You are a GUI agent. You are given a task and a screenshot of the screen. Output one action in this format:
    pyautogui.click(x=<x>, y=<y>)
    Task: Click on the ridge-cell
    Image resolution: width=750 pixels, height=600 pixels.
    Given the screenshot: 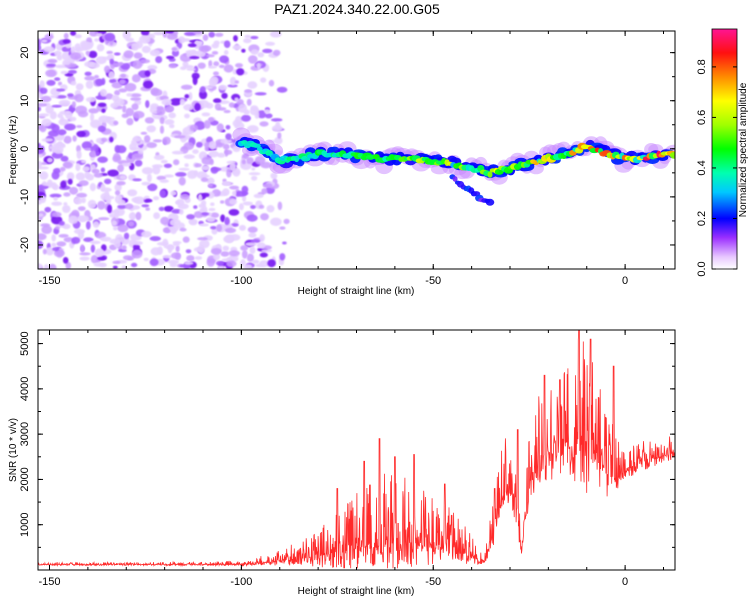 What is the action you would take?
    pyautogui.click(x=244, y=142)
    